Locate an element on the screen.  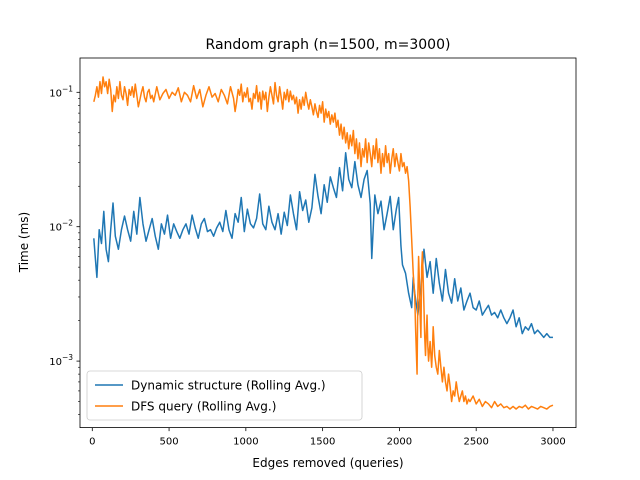
x-tick-label: 3000 is located at coordinates (552, 442).